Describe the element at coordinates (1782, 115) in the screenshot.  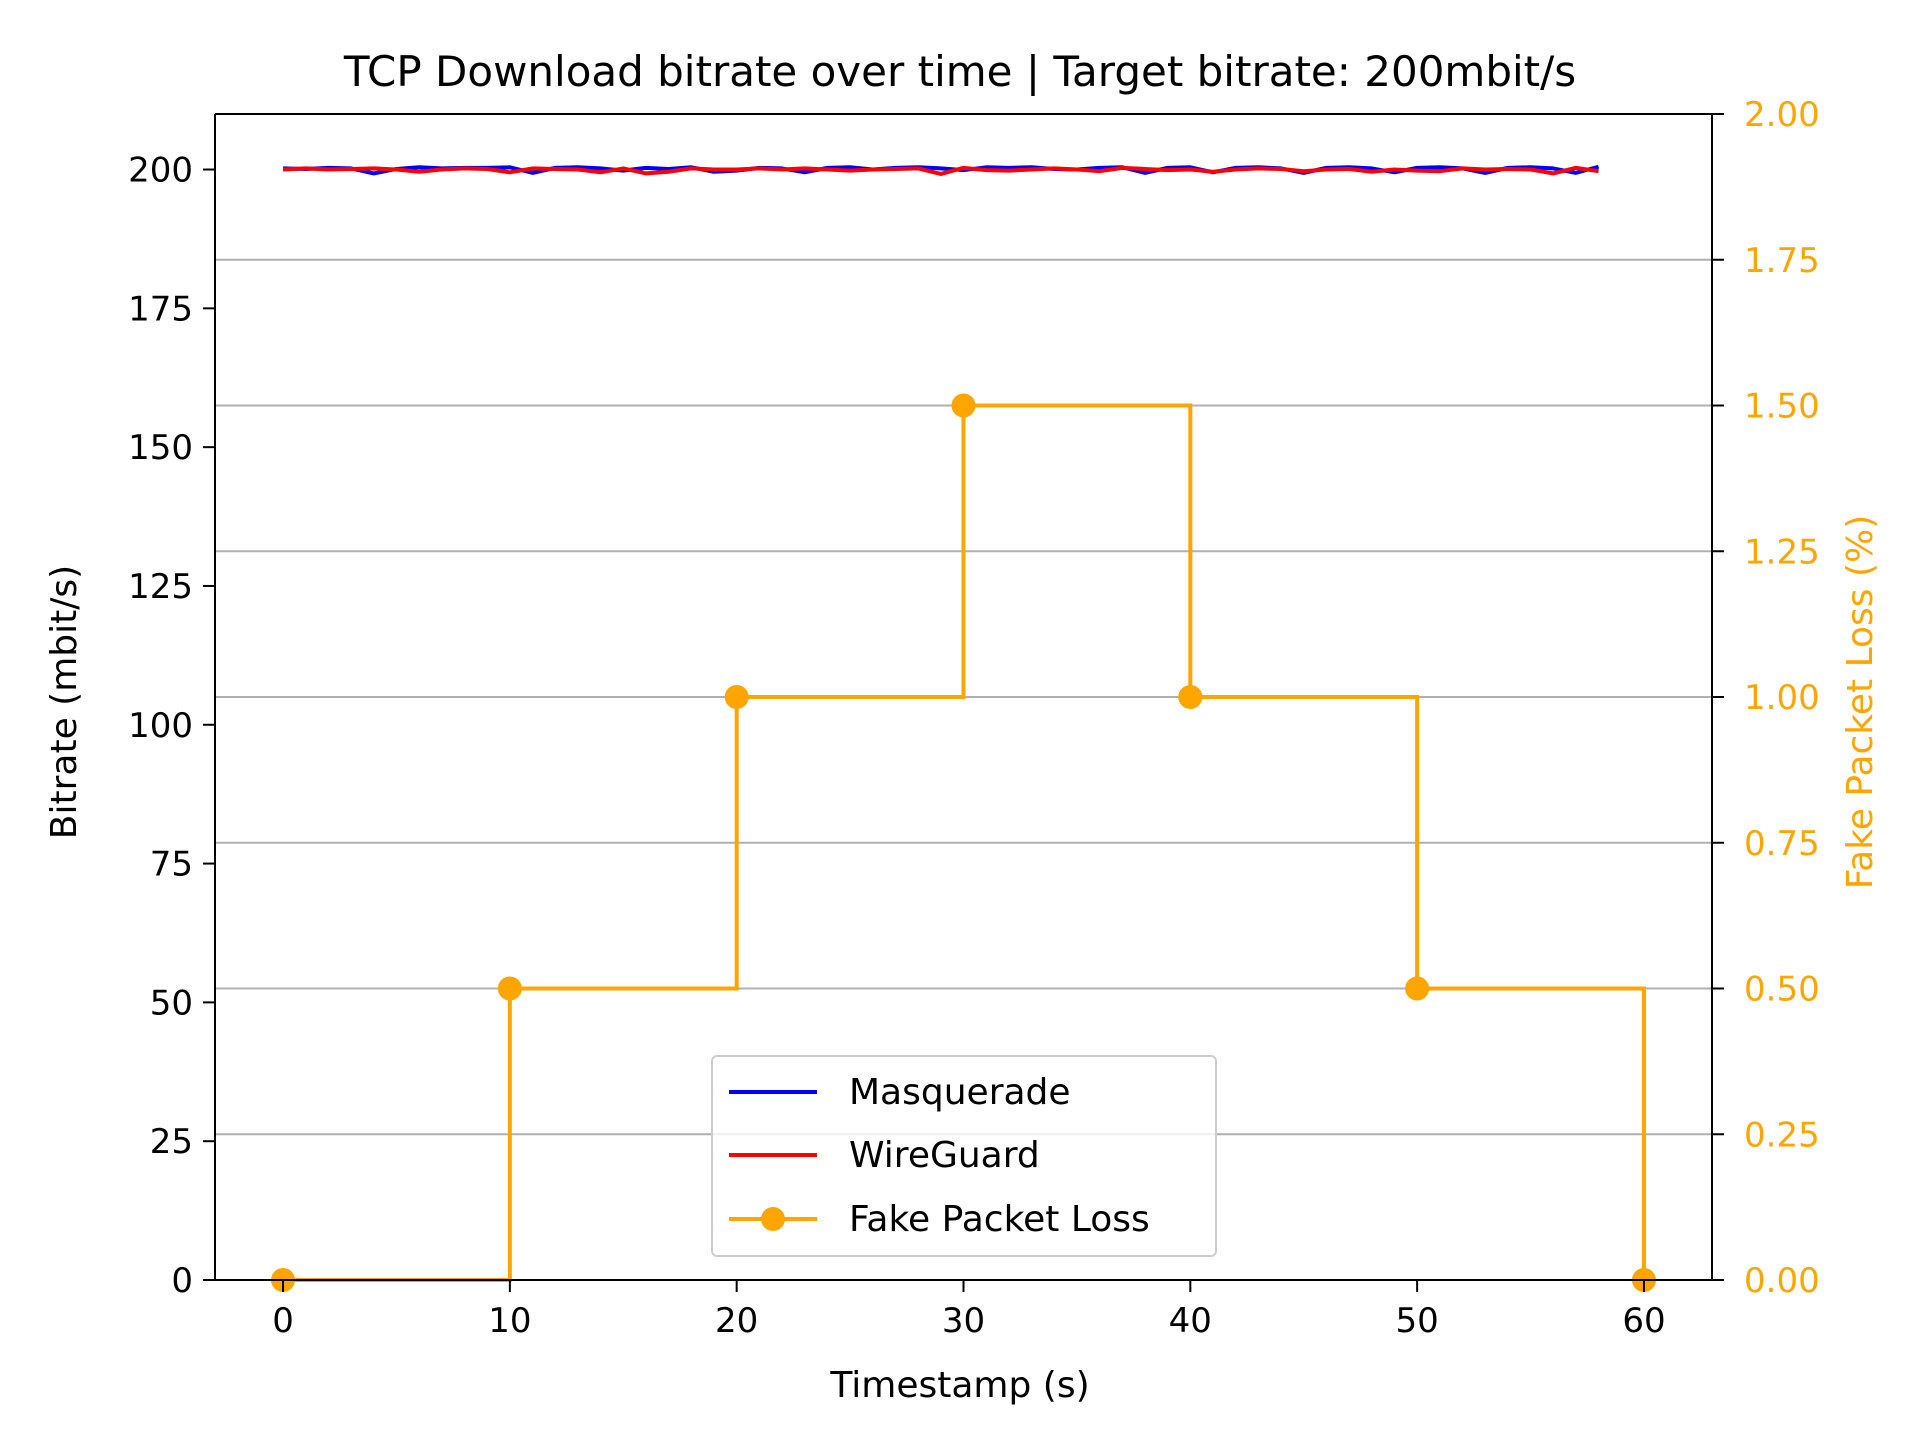
I see `y2-tick-label: 2.00` at that location.